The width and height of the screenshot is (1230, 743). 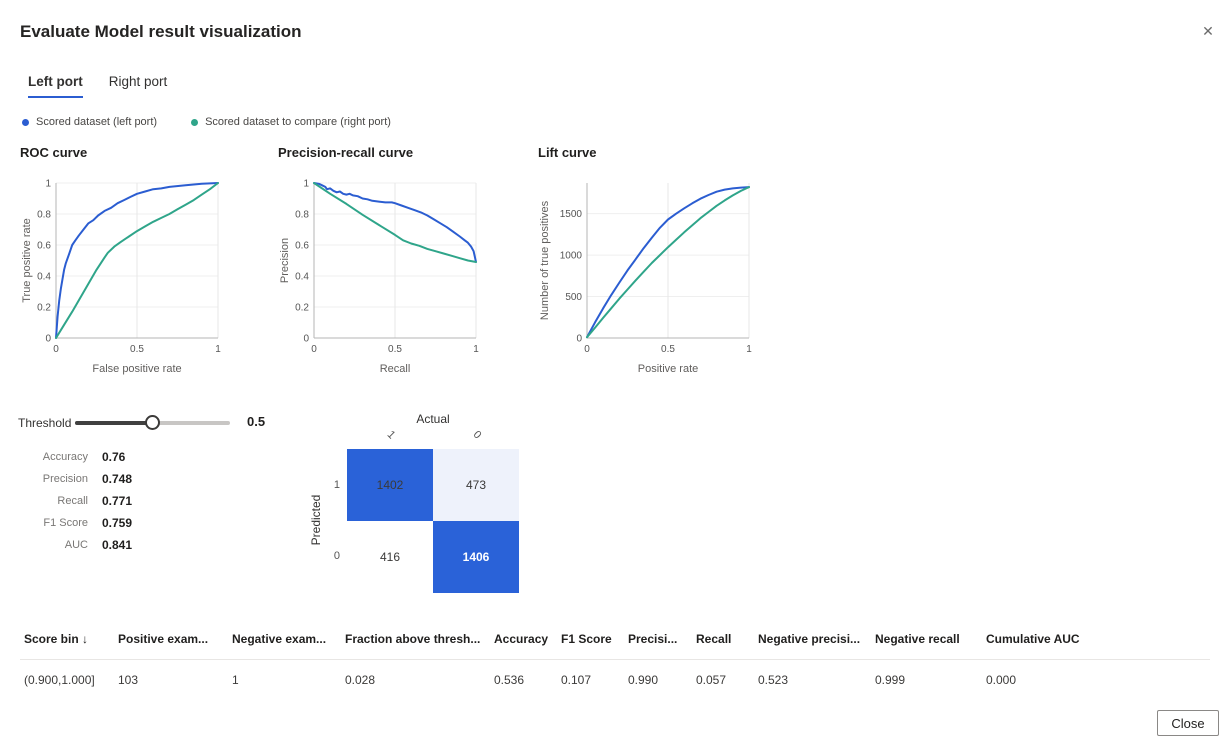 What do you see at coordinates (76, 545) in the screenshot?
I see `metric-label-auc: AUC` at bounding box center [76, 545].